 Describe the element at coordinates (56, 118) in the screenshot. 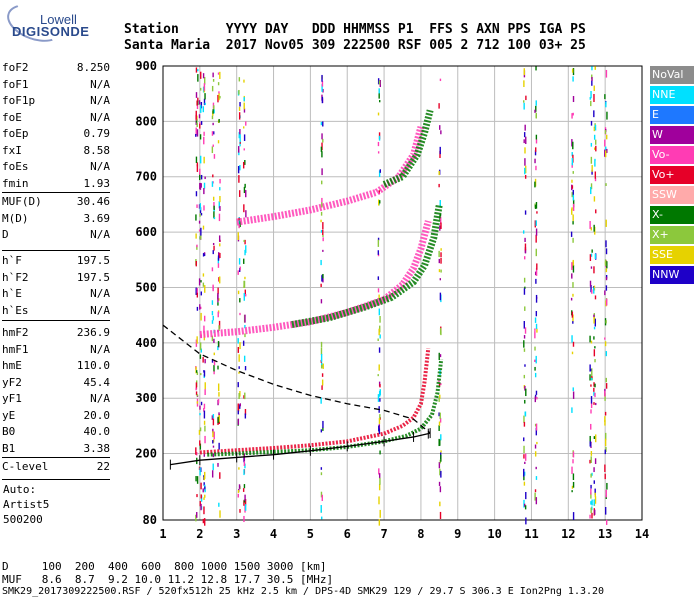

I see `param-row: foE N/A` at that location.